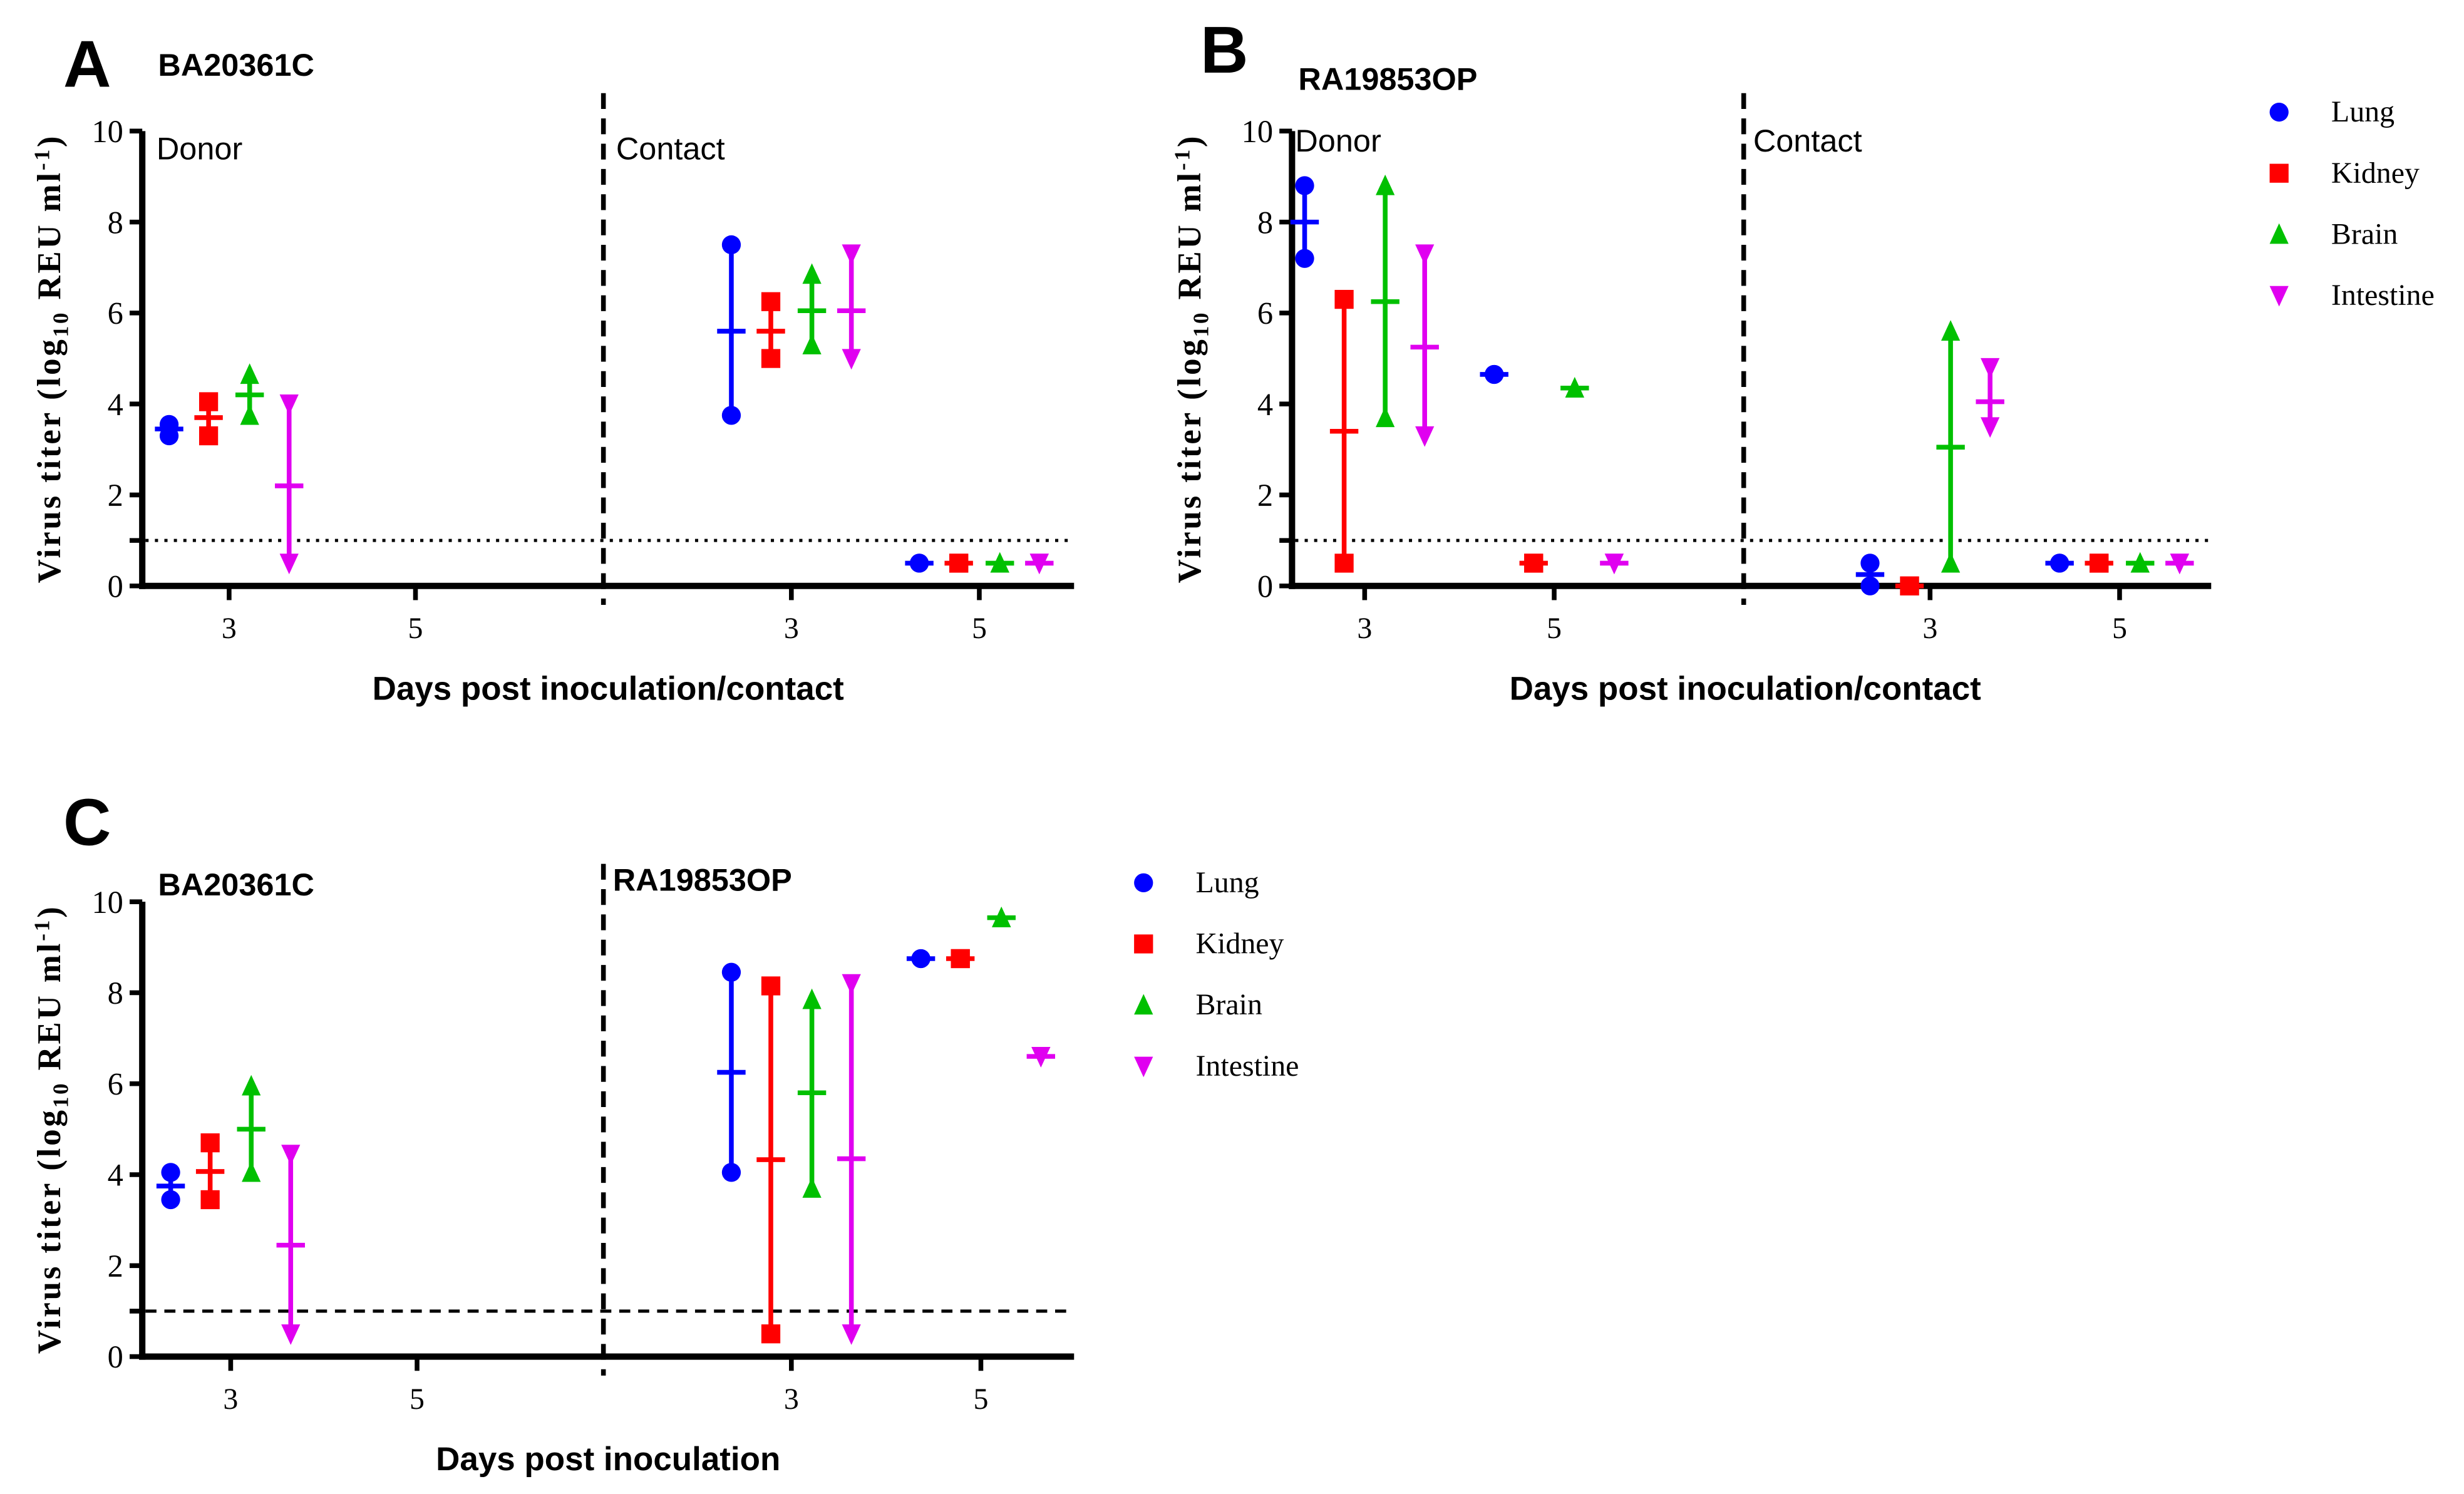 This screenshot has height=1494, width=2464. Describe the element at coordinates (115, 495) in the screenshot. I see `y-tick-label: 2` at that location.